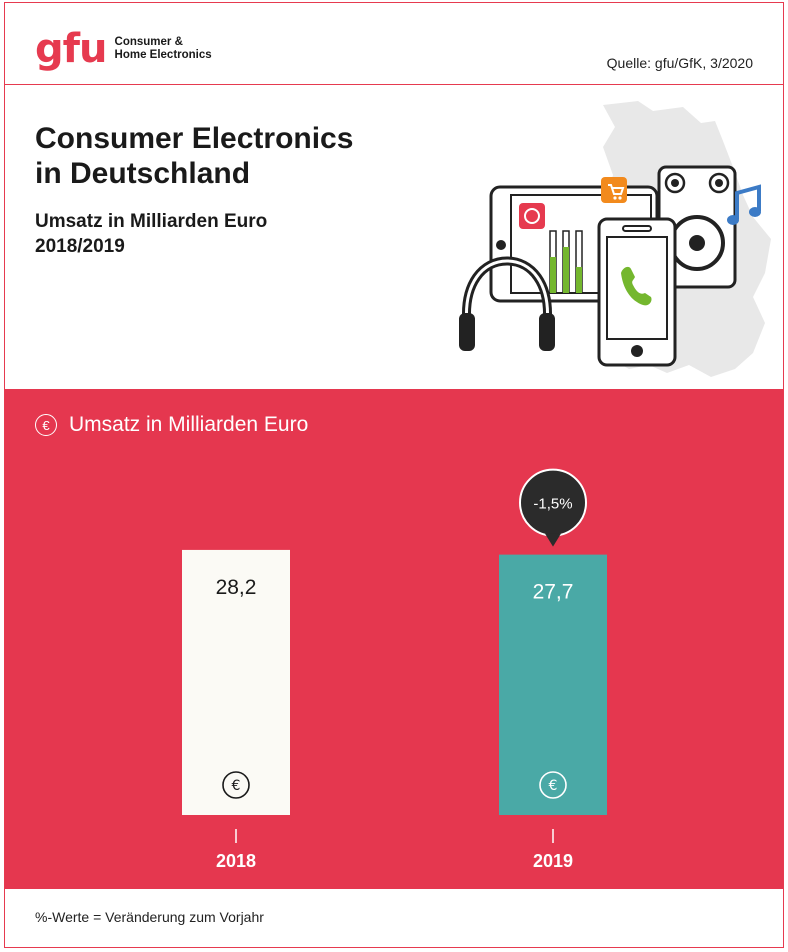  Describe the element at coordinates (552, 504) in the screenshot. I see `change-label: -1,5%` at that location.